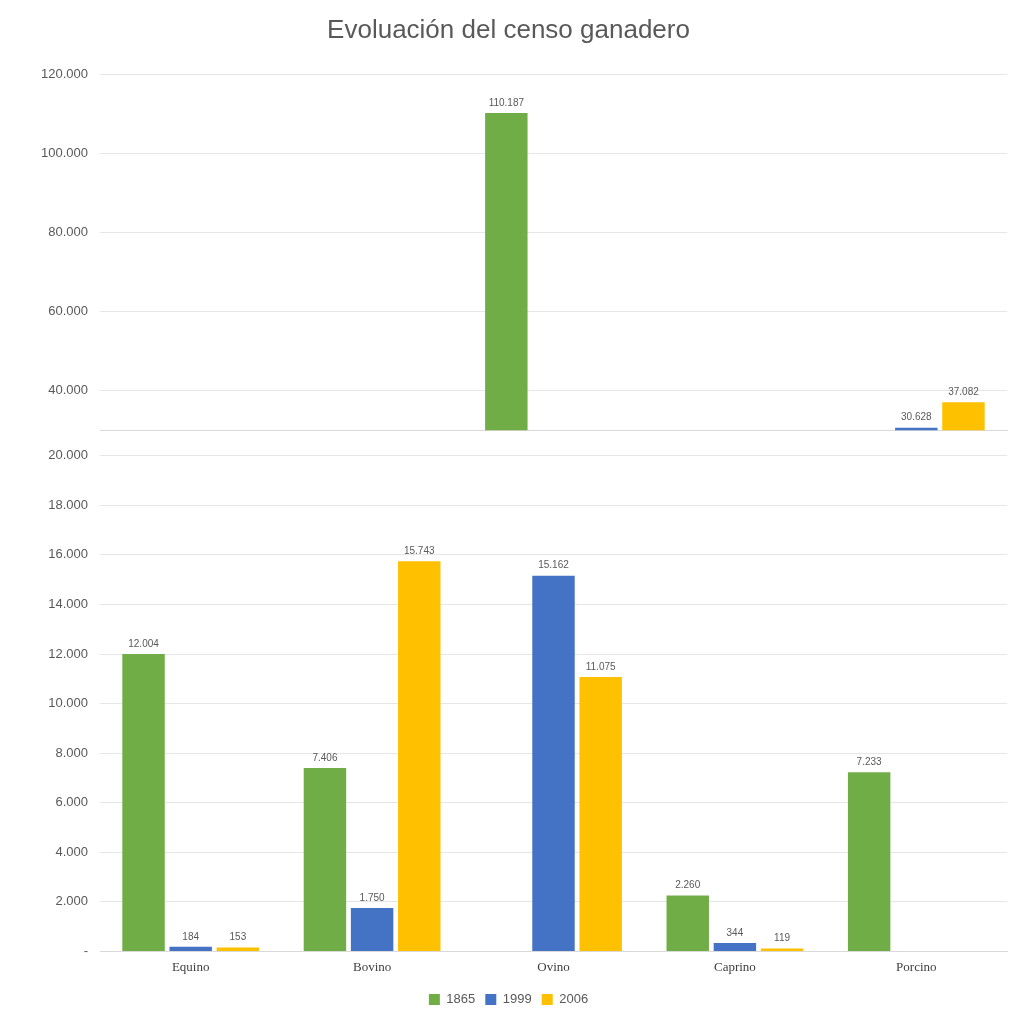 This screenshot has height=1021, width=1027. Describe the element at coordinates (191, 936) in the screenshot. I see `data-label: 184` at that location.